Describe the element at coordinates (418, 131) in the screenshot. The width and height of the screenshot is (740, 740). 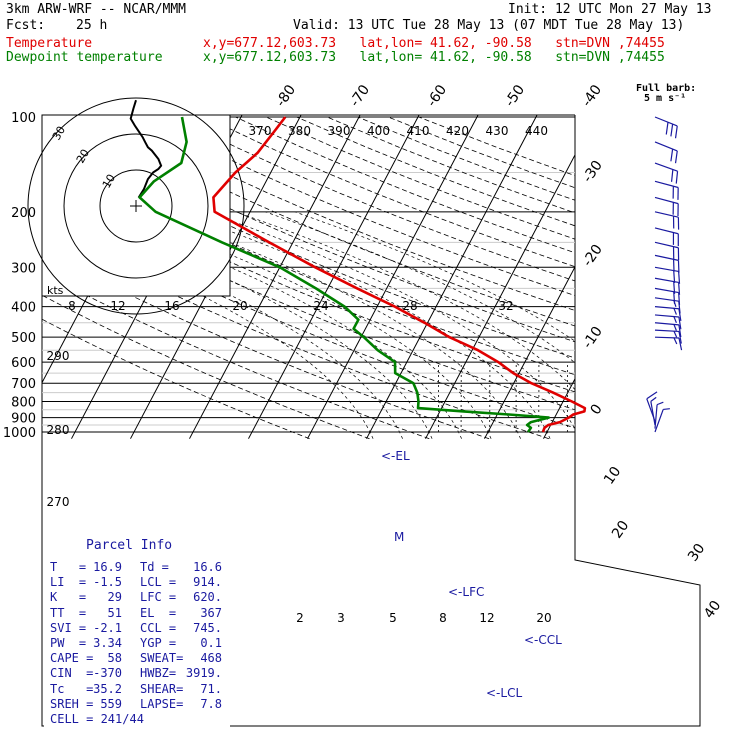
I see `theta-e-label: 410` at that location.